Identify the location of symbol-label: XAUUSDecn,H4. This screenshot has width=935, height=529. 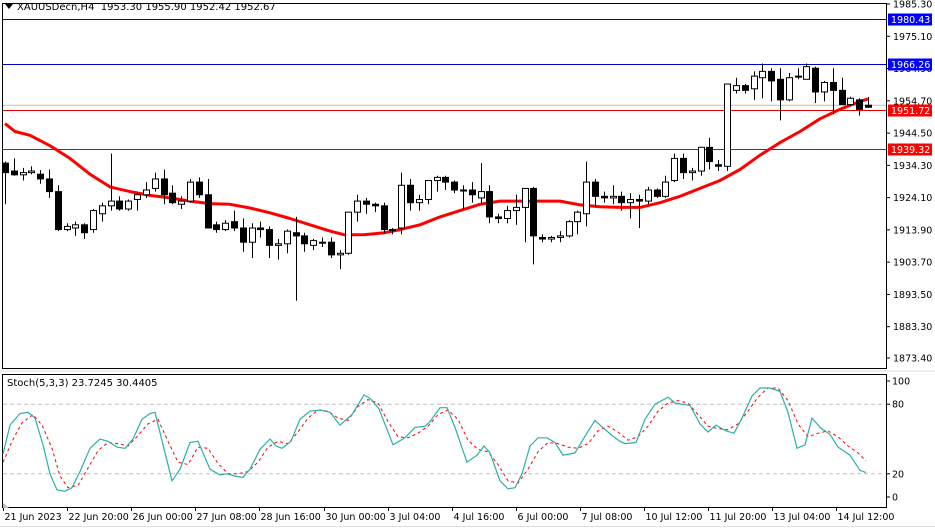
(56, 7).